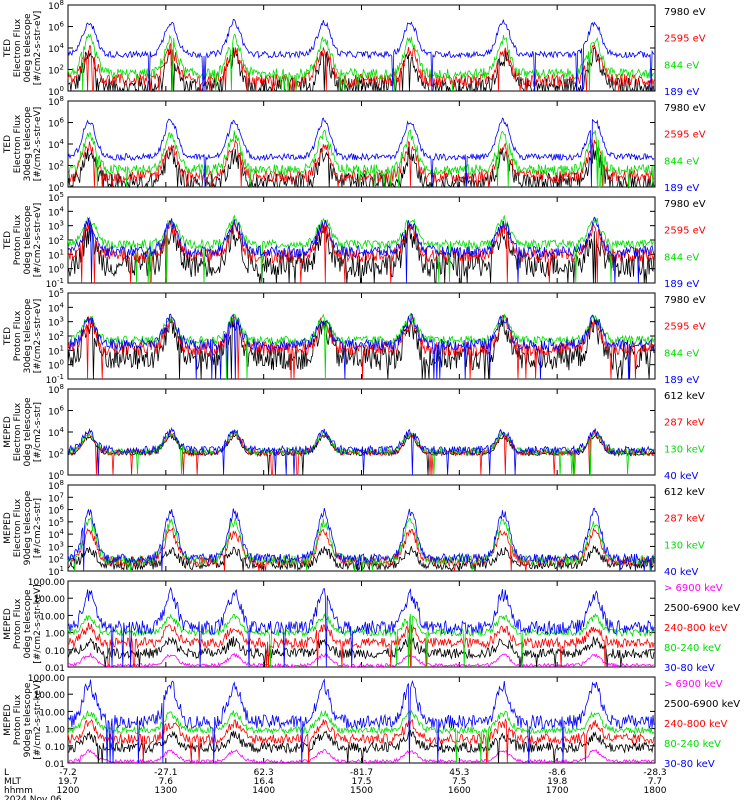  What do you see at coordinates (55, 635) in the screenshot?
I see `y-tick-label: 1.00` at bounding box center [55, 635].